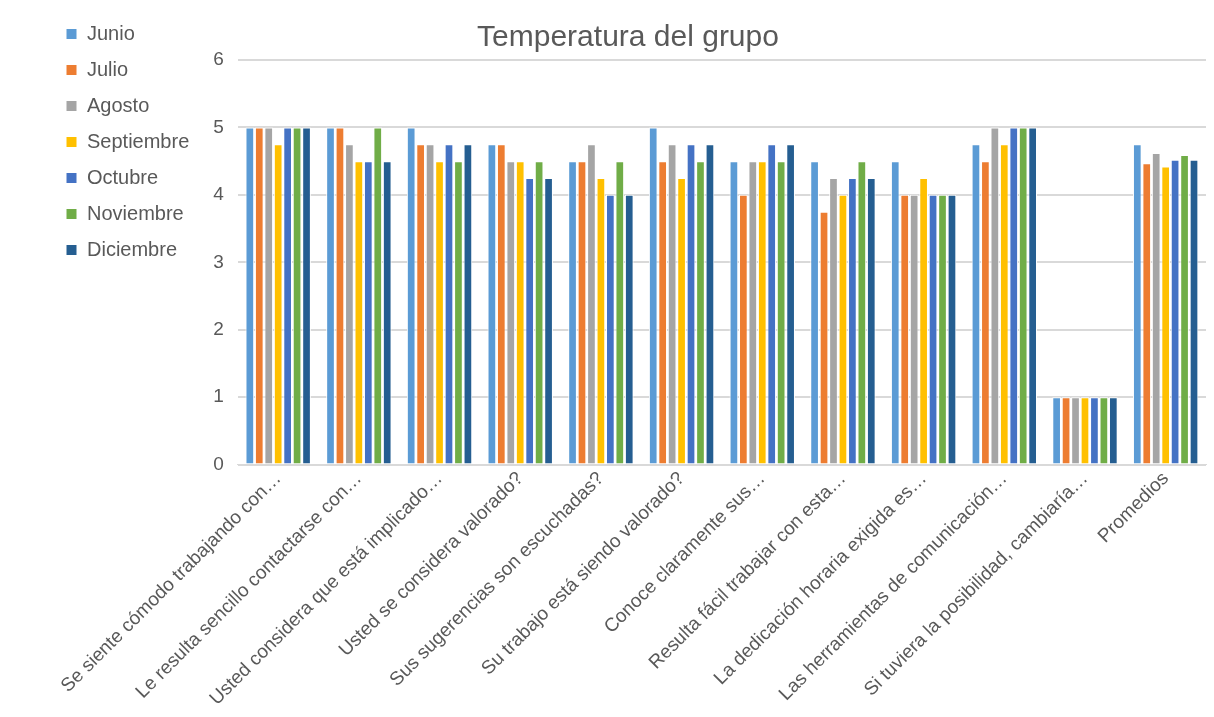 The width and height of the screenshot is (1214, 717). Describe the element at coordinates (218, 328) in the screenshot. I see `y-tick-label: 2` at that location.